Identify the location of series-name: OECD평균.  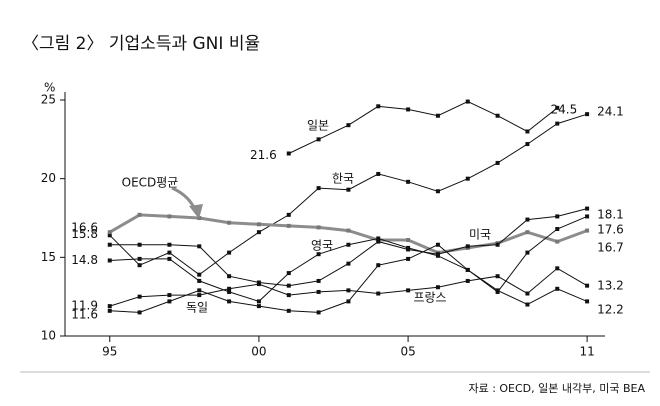
(150, 183).